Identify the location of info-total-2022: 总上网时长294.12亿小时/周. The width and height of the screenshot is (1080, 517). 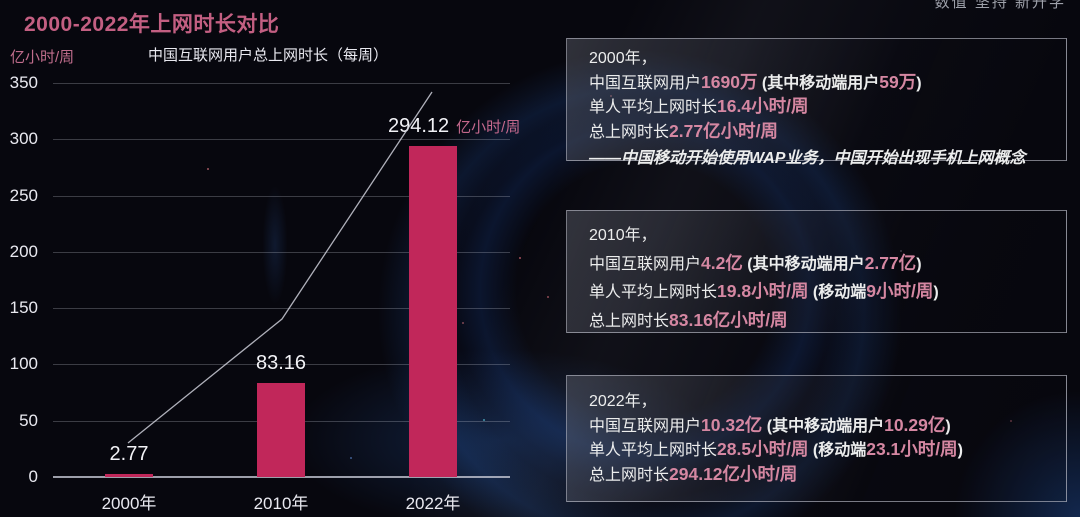
(816, 475).